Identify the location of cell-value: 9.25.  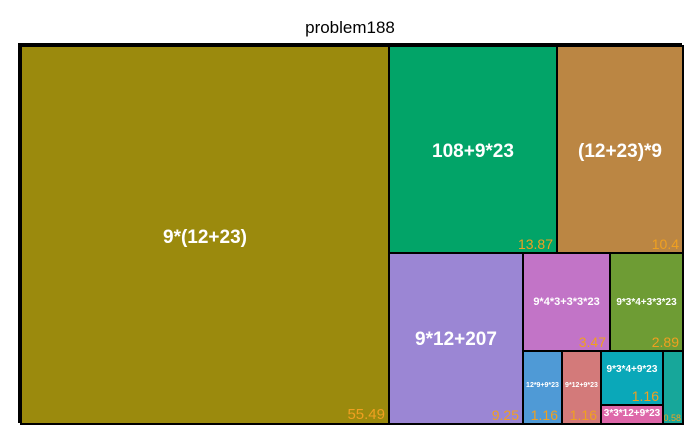
(505, 415).